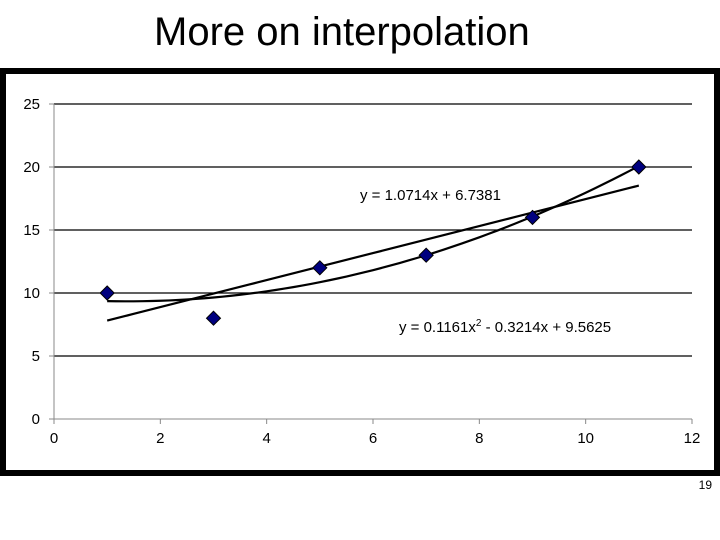  What do you see at coordinates (36, 419) in the screenshot?
I see `y-tick-label: 0` at bounding box center [36, 419].